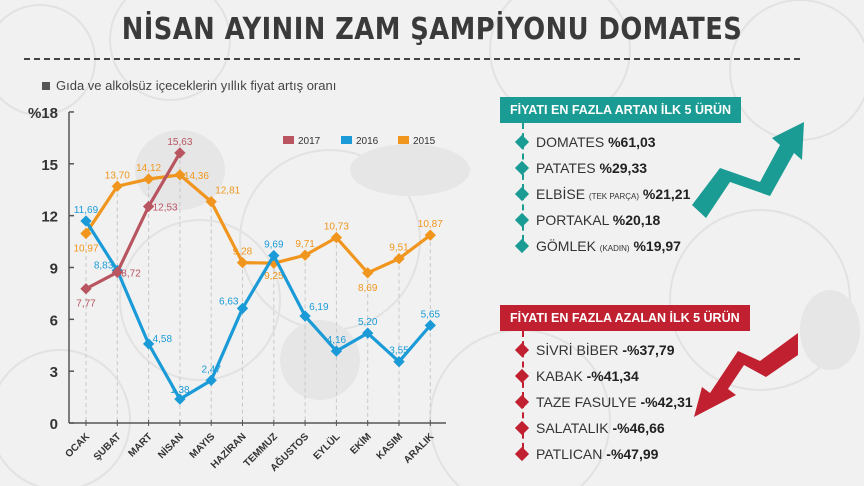  Describe the element at coordinates (43, 113) in the screenshot. I see `y-tick-label: %18` at that location.